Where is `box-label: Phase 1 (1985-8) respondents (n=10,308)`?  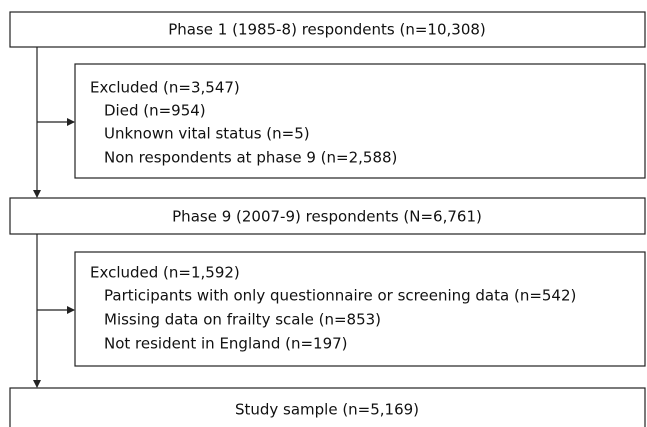 box-label: Phase 1 (1985-8) respondents (n=10,308) is located at coordinates (327, 30).